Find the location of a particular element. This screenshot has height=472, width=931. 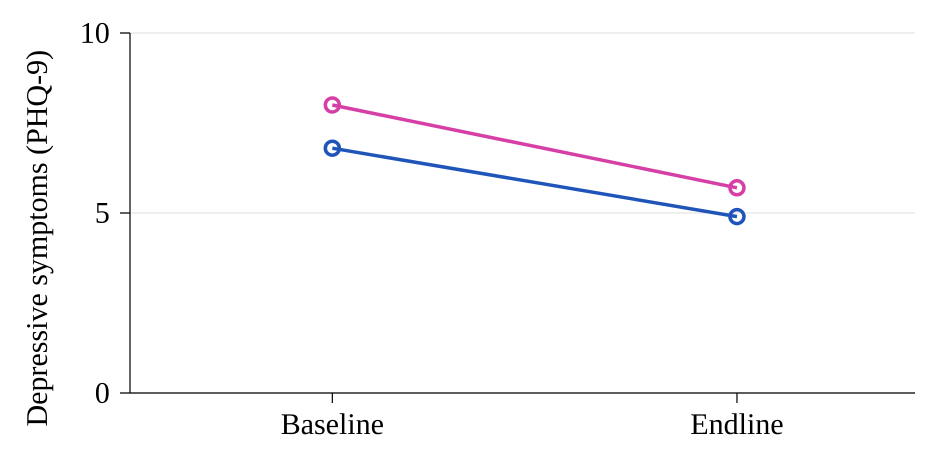

y-axis-title: Depressive symptoms (PHQ-9) is located at coordinates (40, 238).